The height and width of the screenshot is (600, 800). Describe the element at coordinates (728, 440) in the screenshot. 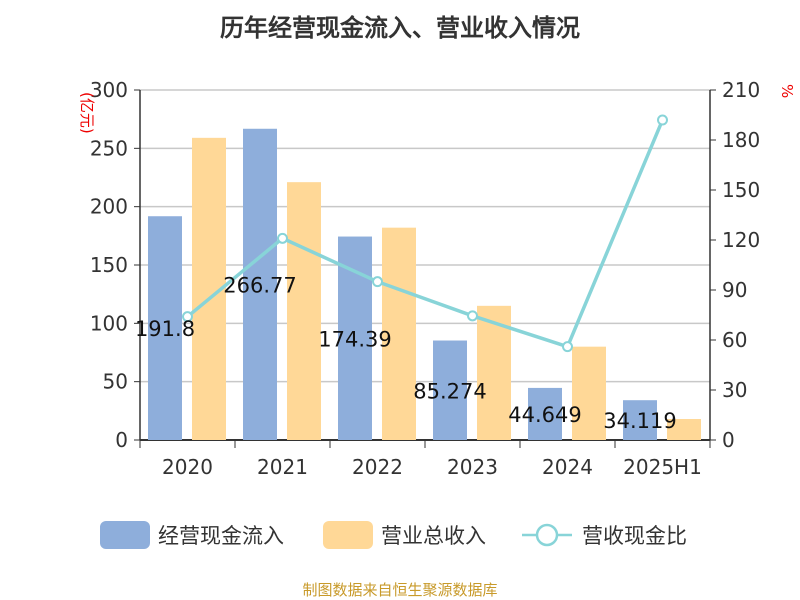

I see `y-right-tick-label: 0` at that location.